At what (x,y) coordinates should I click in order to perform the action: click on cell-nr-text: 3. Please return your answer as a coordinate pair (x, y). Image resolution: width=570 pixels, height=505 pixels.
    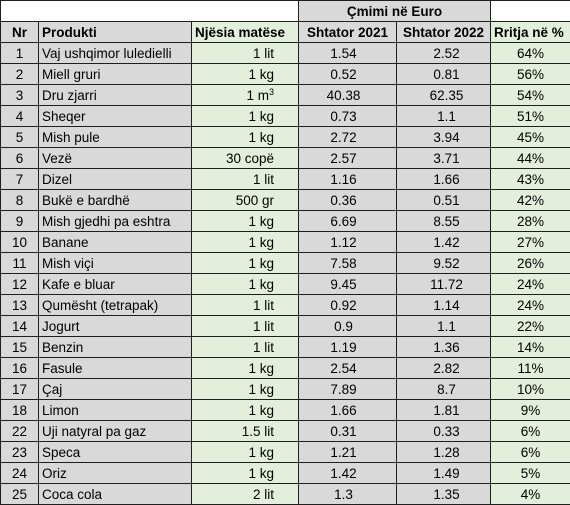
    Looking at the image, I should click on (19, 95).